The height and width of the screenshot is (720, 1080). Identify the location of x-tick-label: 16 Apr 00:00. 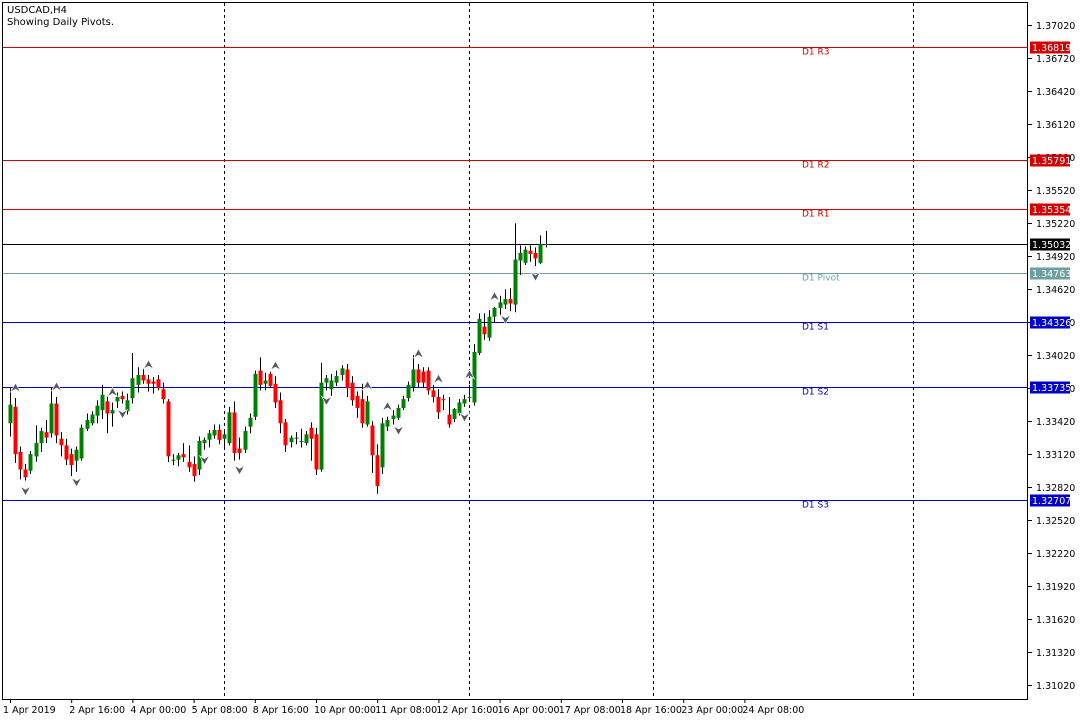
(529, 710).